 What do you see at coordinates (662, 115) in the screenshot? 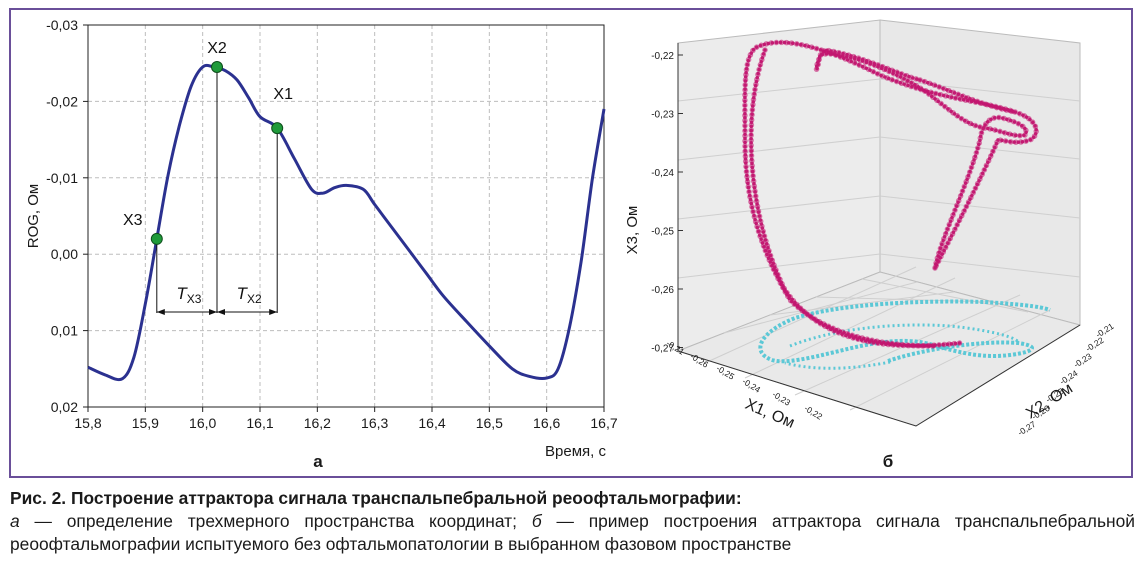
I see `x3-tick-label: -0,23` at bounding box center [662, 115].